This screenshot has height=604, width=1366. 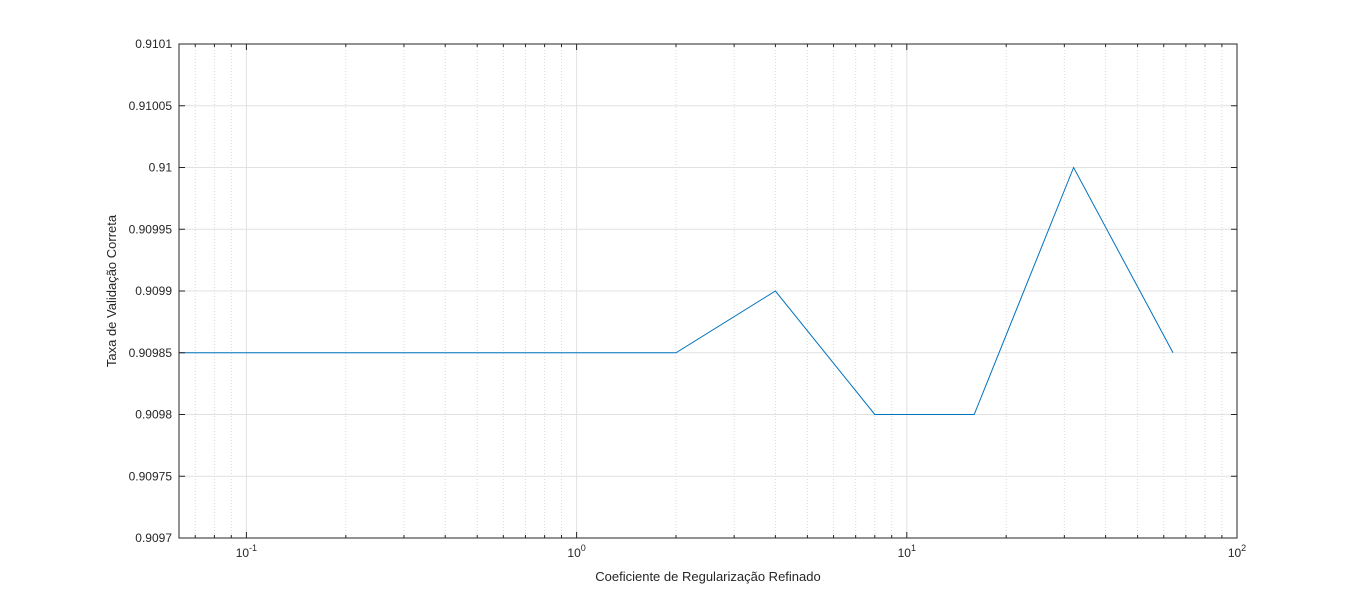 I want to click on y-tick-label: 0.9099, so click(x=153, y=291).